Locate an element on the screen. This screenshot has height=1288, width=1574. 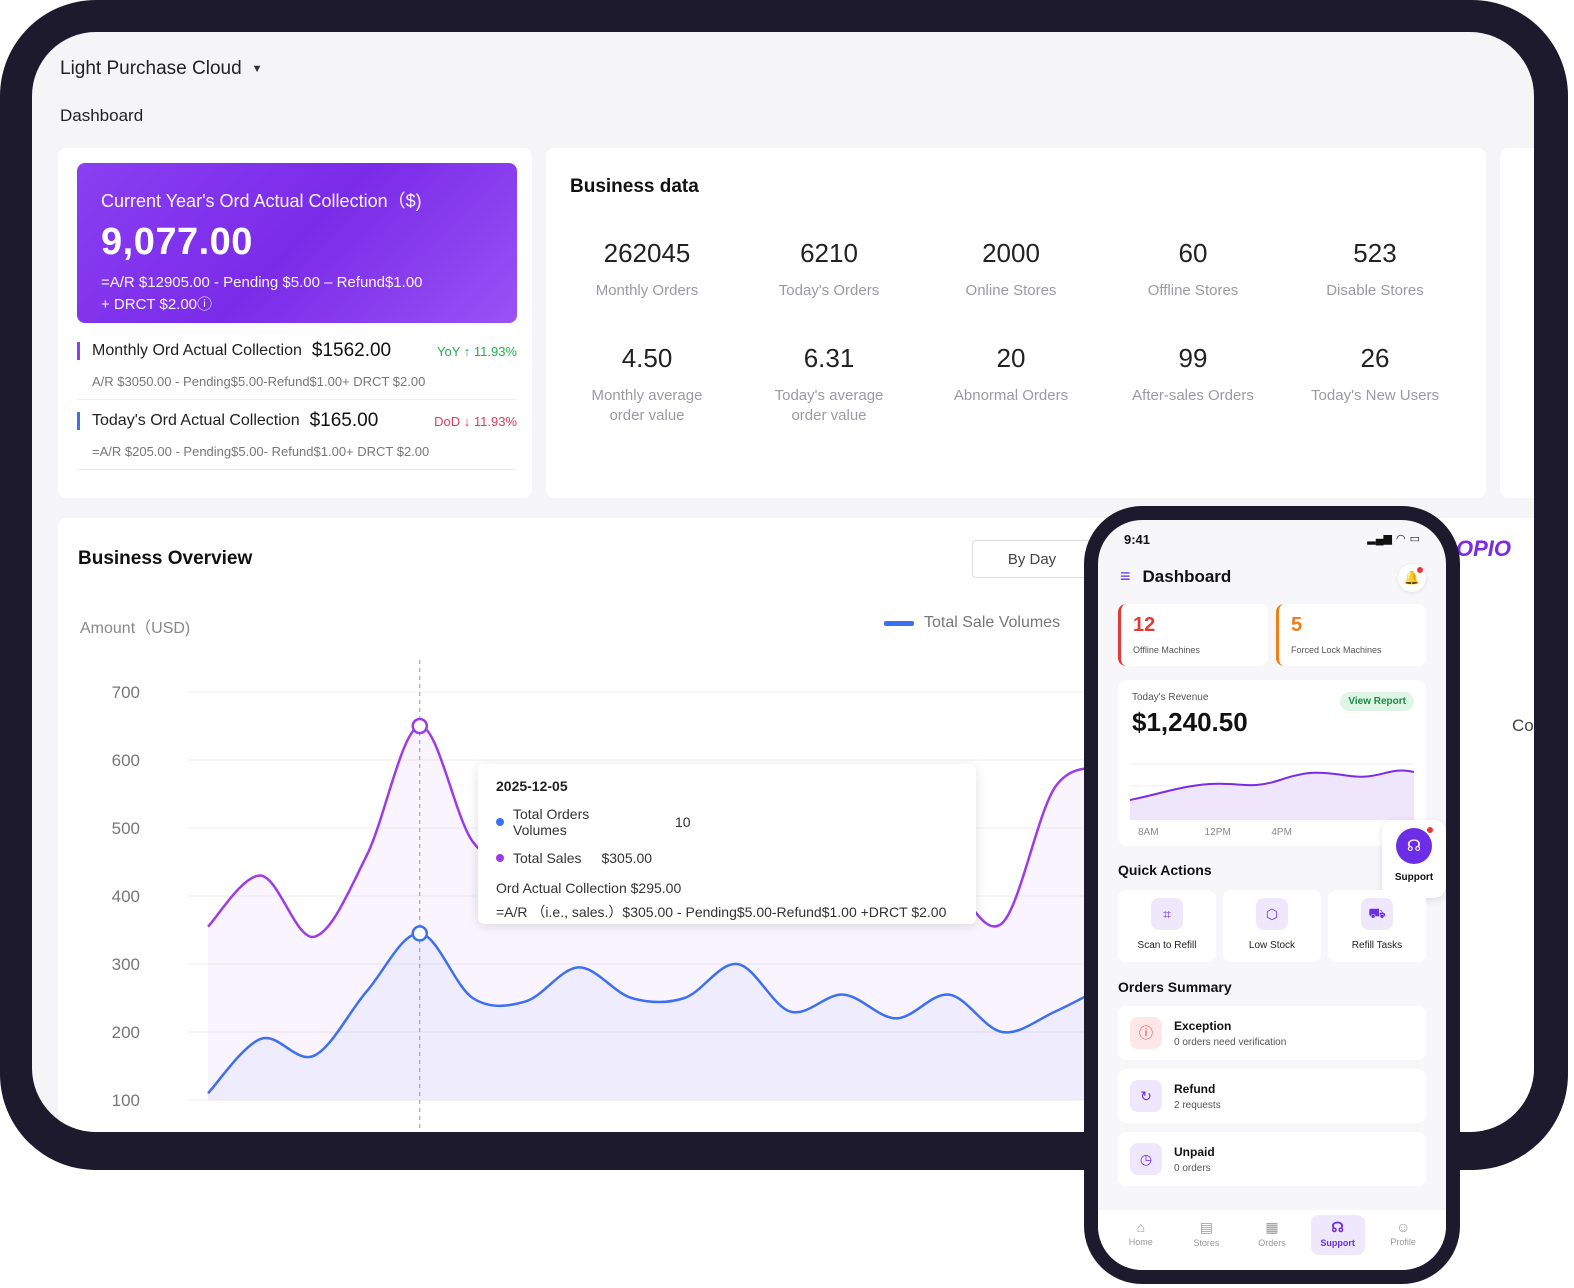
nav-stores: ▤ Stores is located at coordinates (1206, 1235).